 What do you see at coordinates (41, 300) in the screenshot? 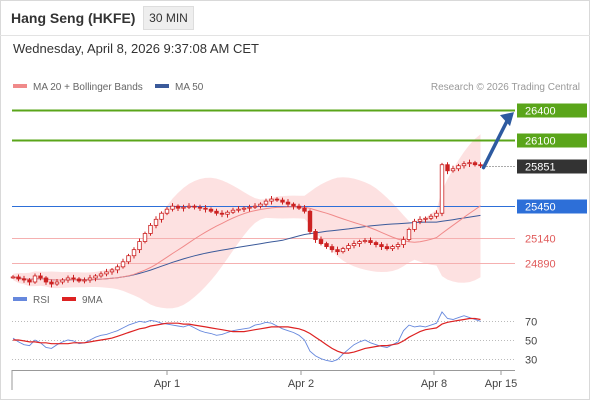
I see `legend-rsi: RSI` at bounding box center [41, 300].